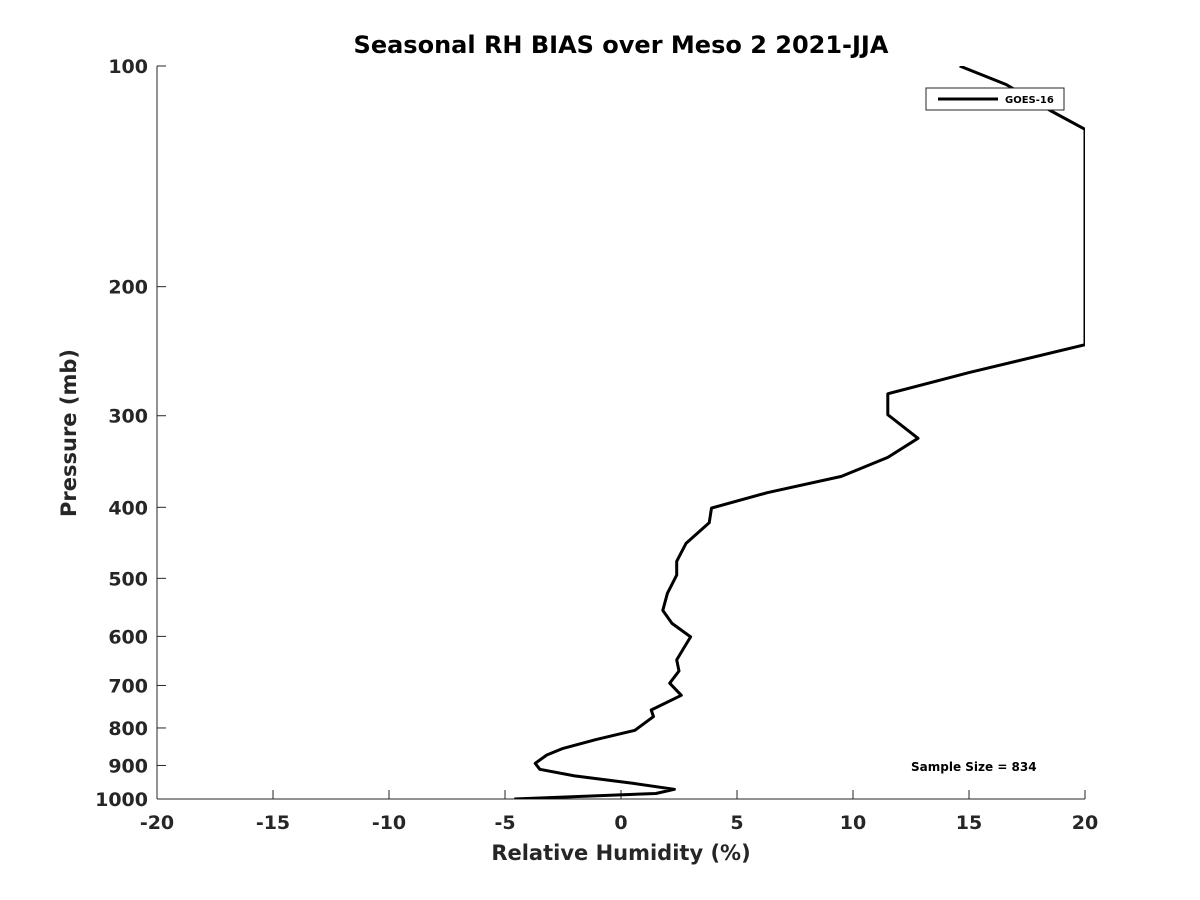 The width and height of the screenshot is (1200, 900). What do you see at coordinates (128, 686) in the screenshot?
I see `y-tick-label: 700` at bounding box center [128, 686].